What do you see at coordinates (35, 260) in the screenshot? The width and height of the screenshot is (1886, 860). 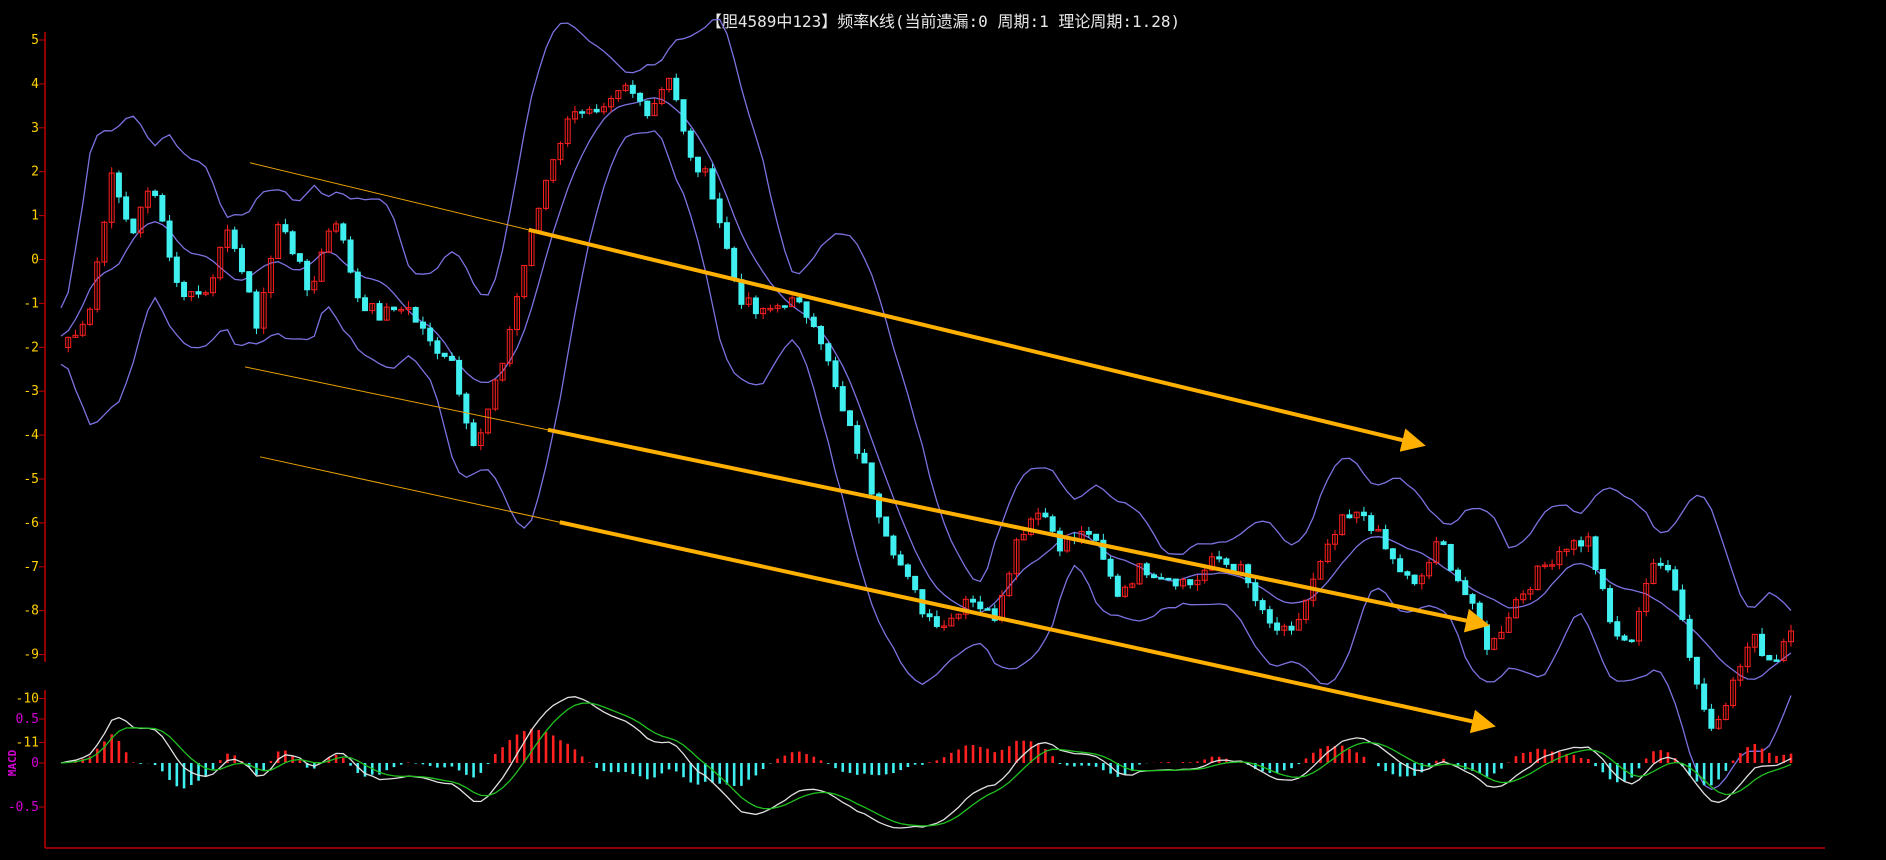 I see `y-tick-label: 0` at bounding box center [35, 260].